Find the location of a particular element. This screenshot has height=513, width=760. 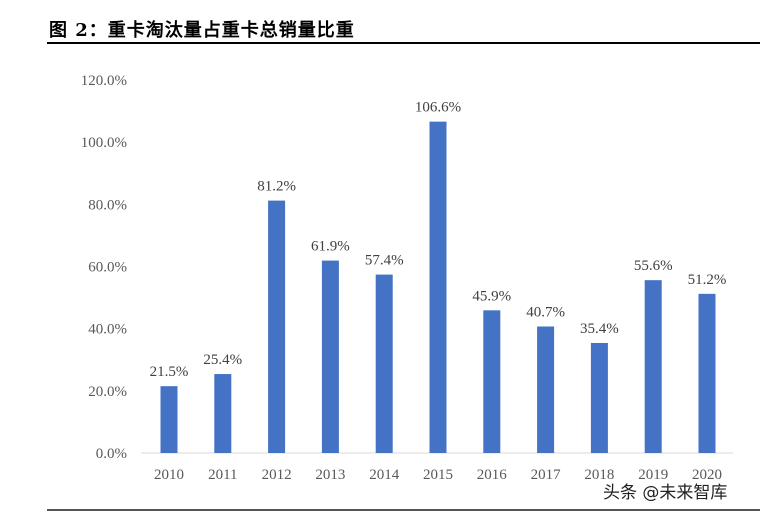

bar-2010 is located at coordinates (169, 419).